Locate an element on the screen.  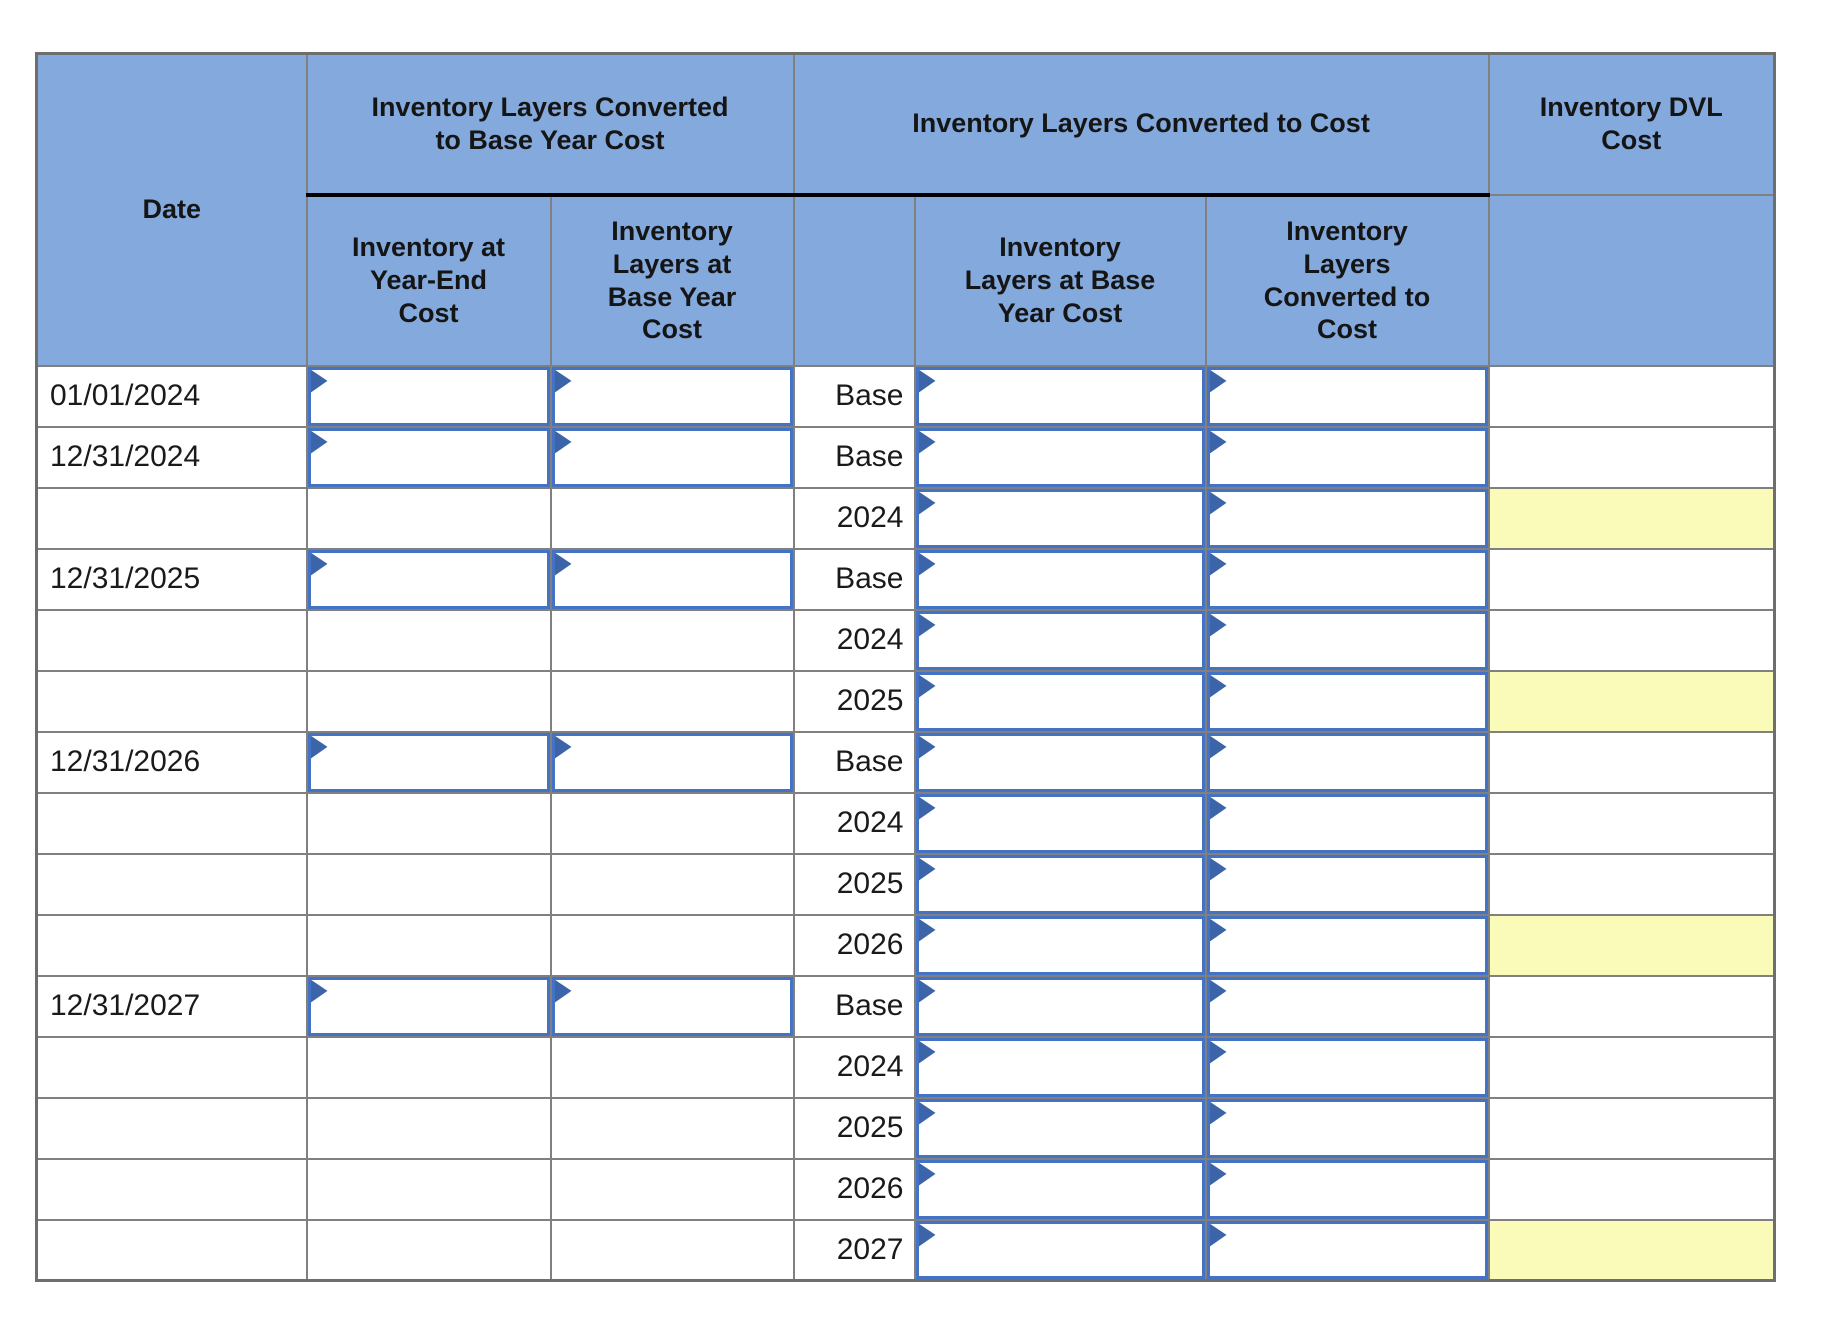
header-date: Date is located at coordinates (171, 209).